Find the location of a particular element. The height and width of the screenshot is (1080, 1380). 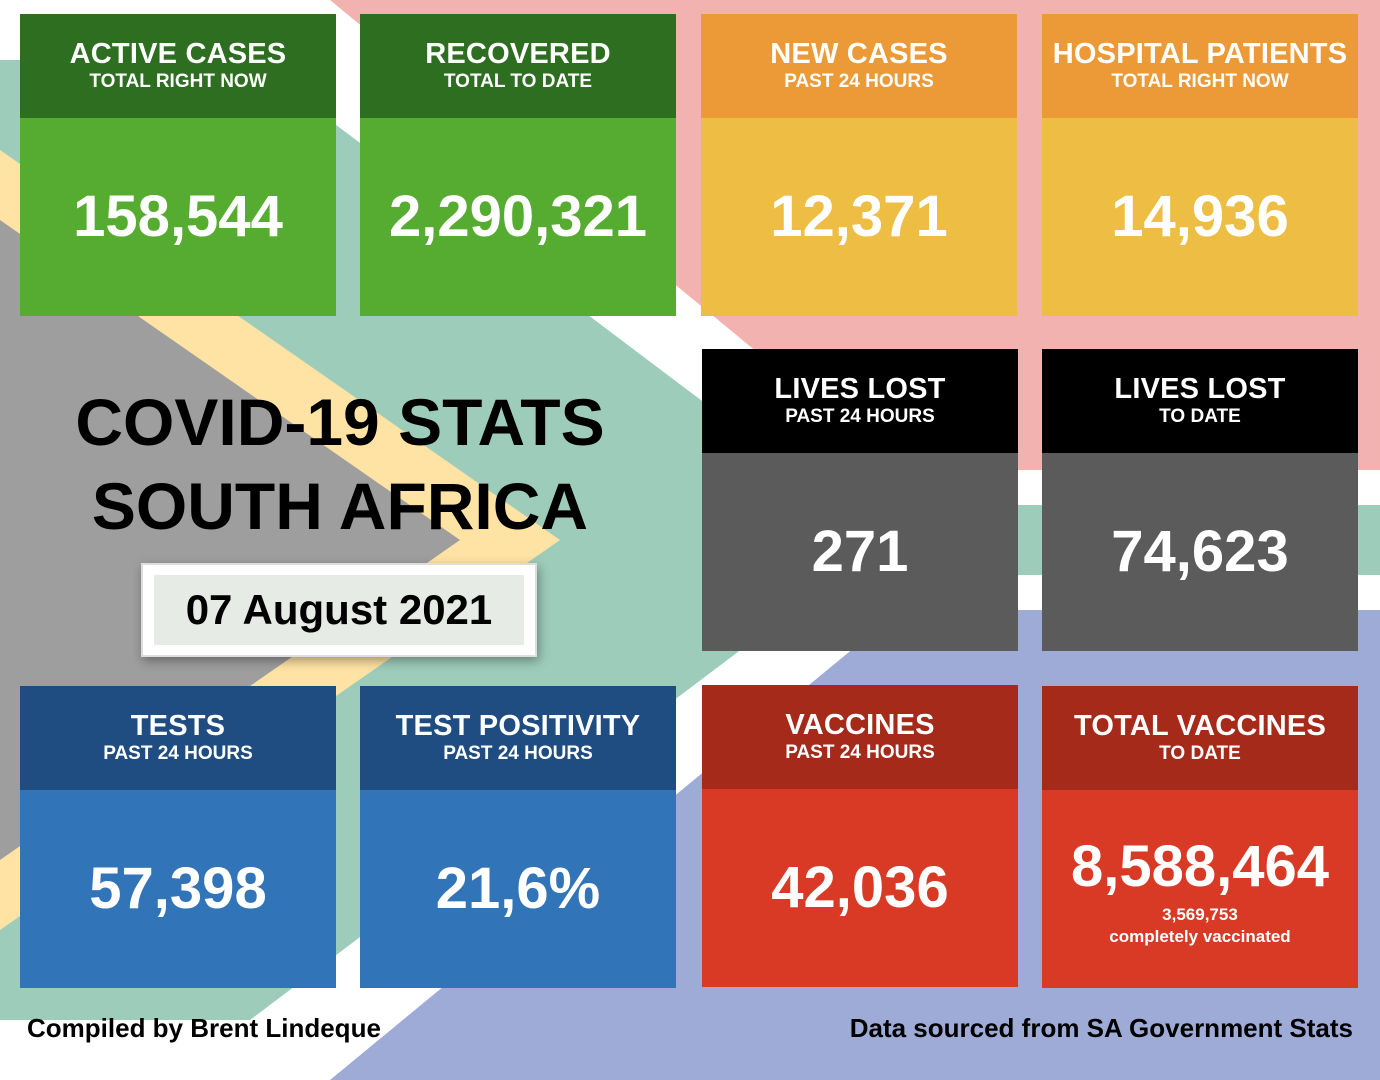

total-vaccines-sublabel: TO DATE is located at coordinates (1200, 753).